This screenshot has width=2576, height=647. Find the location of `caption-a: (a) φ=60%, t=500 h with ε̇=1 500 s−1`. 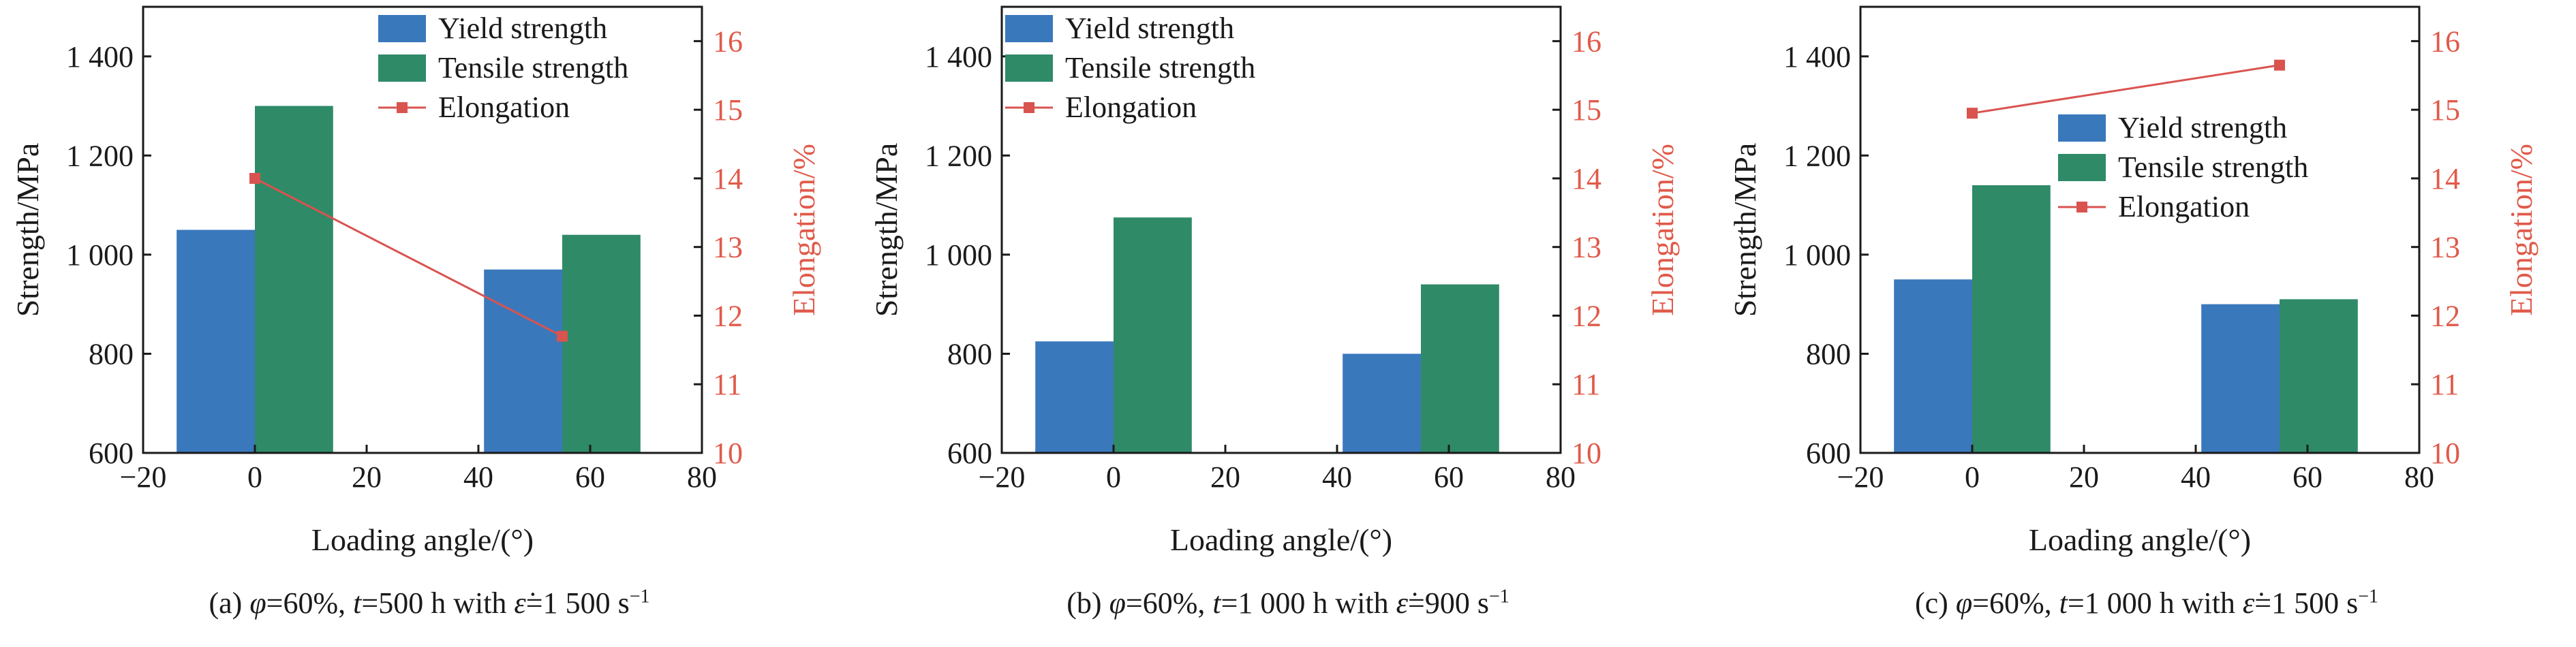

caption-a: (a) φ=60%, t=500 h with ε̇=1 500 s−1 is located at coordinates (430, 603).